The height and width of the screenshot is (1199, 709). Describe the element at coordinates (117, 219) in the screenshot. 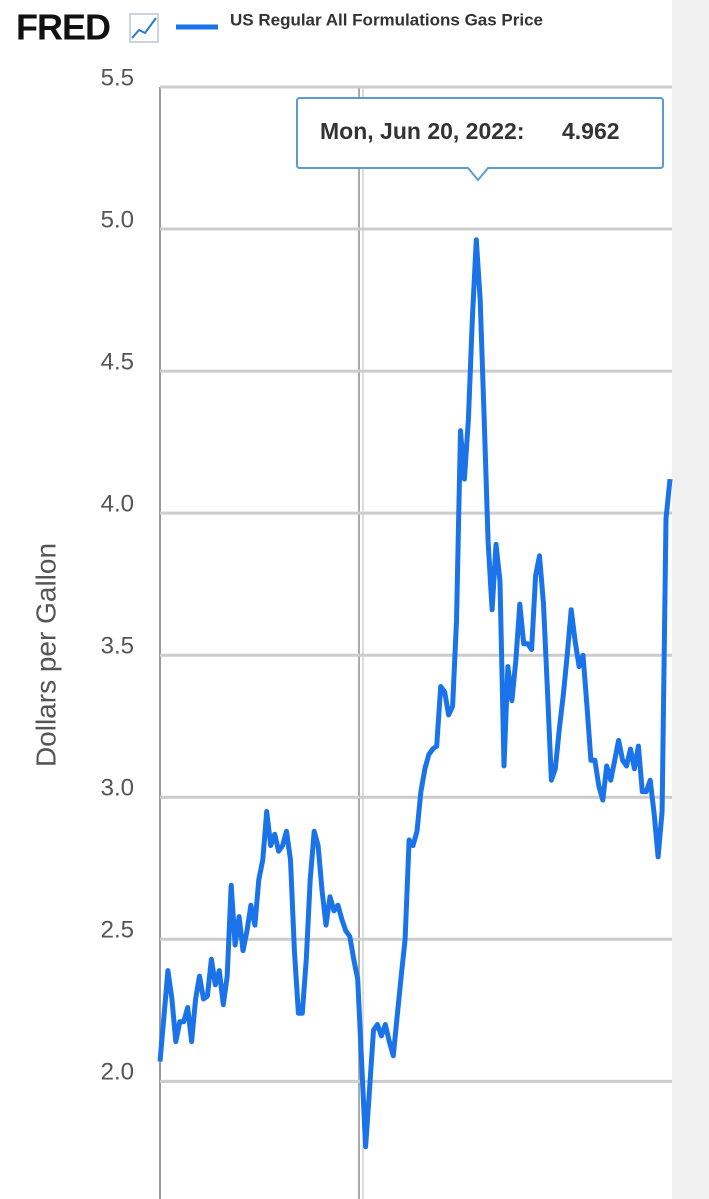

I see `y-tick-label: 5.0` at that location.